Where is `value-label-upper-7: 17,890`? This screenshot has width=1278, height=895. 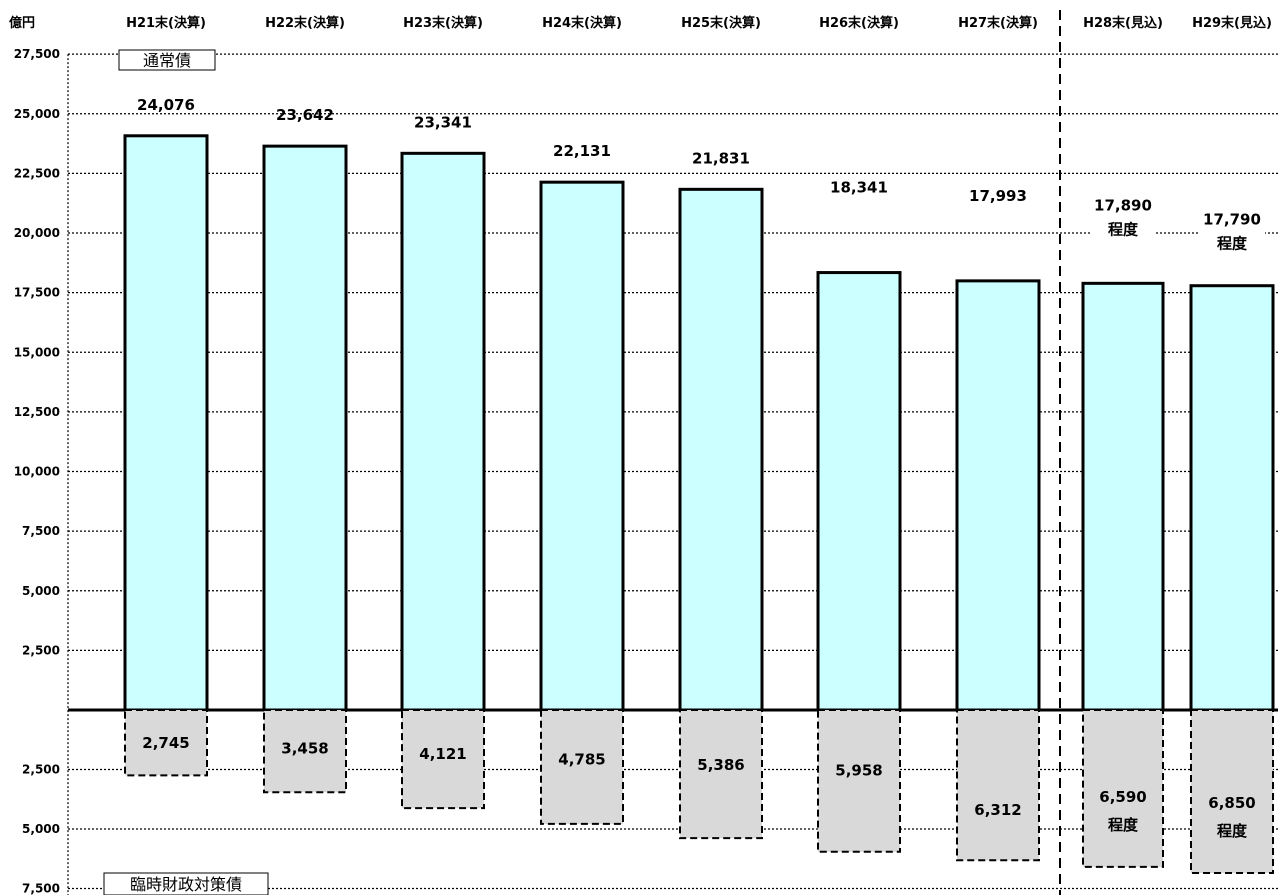 value-label-upper-7: 17,890 is located at coordinates (1123, 205).